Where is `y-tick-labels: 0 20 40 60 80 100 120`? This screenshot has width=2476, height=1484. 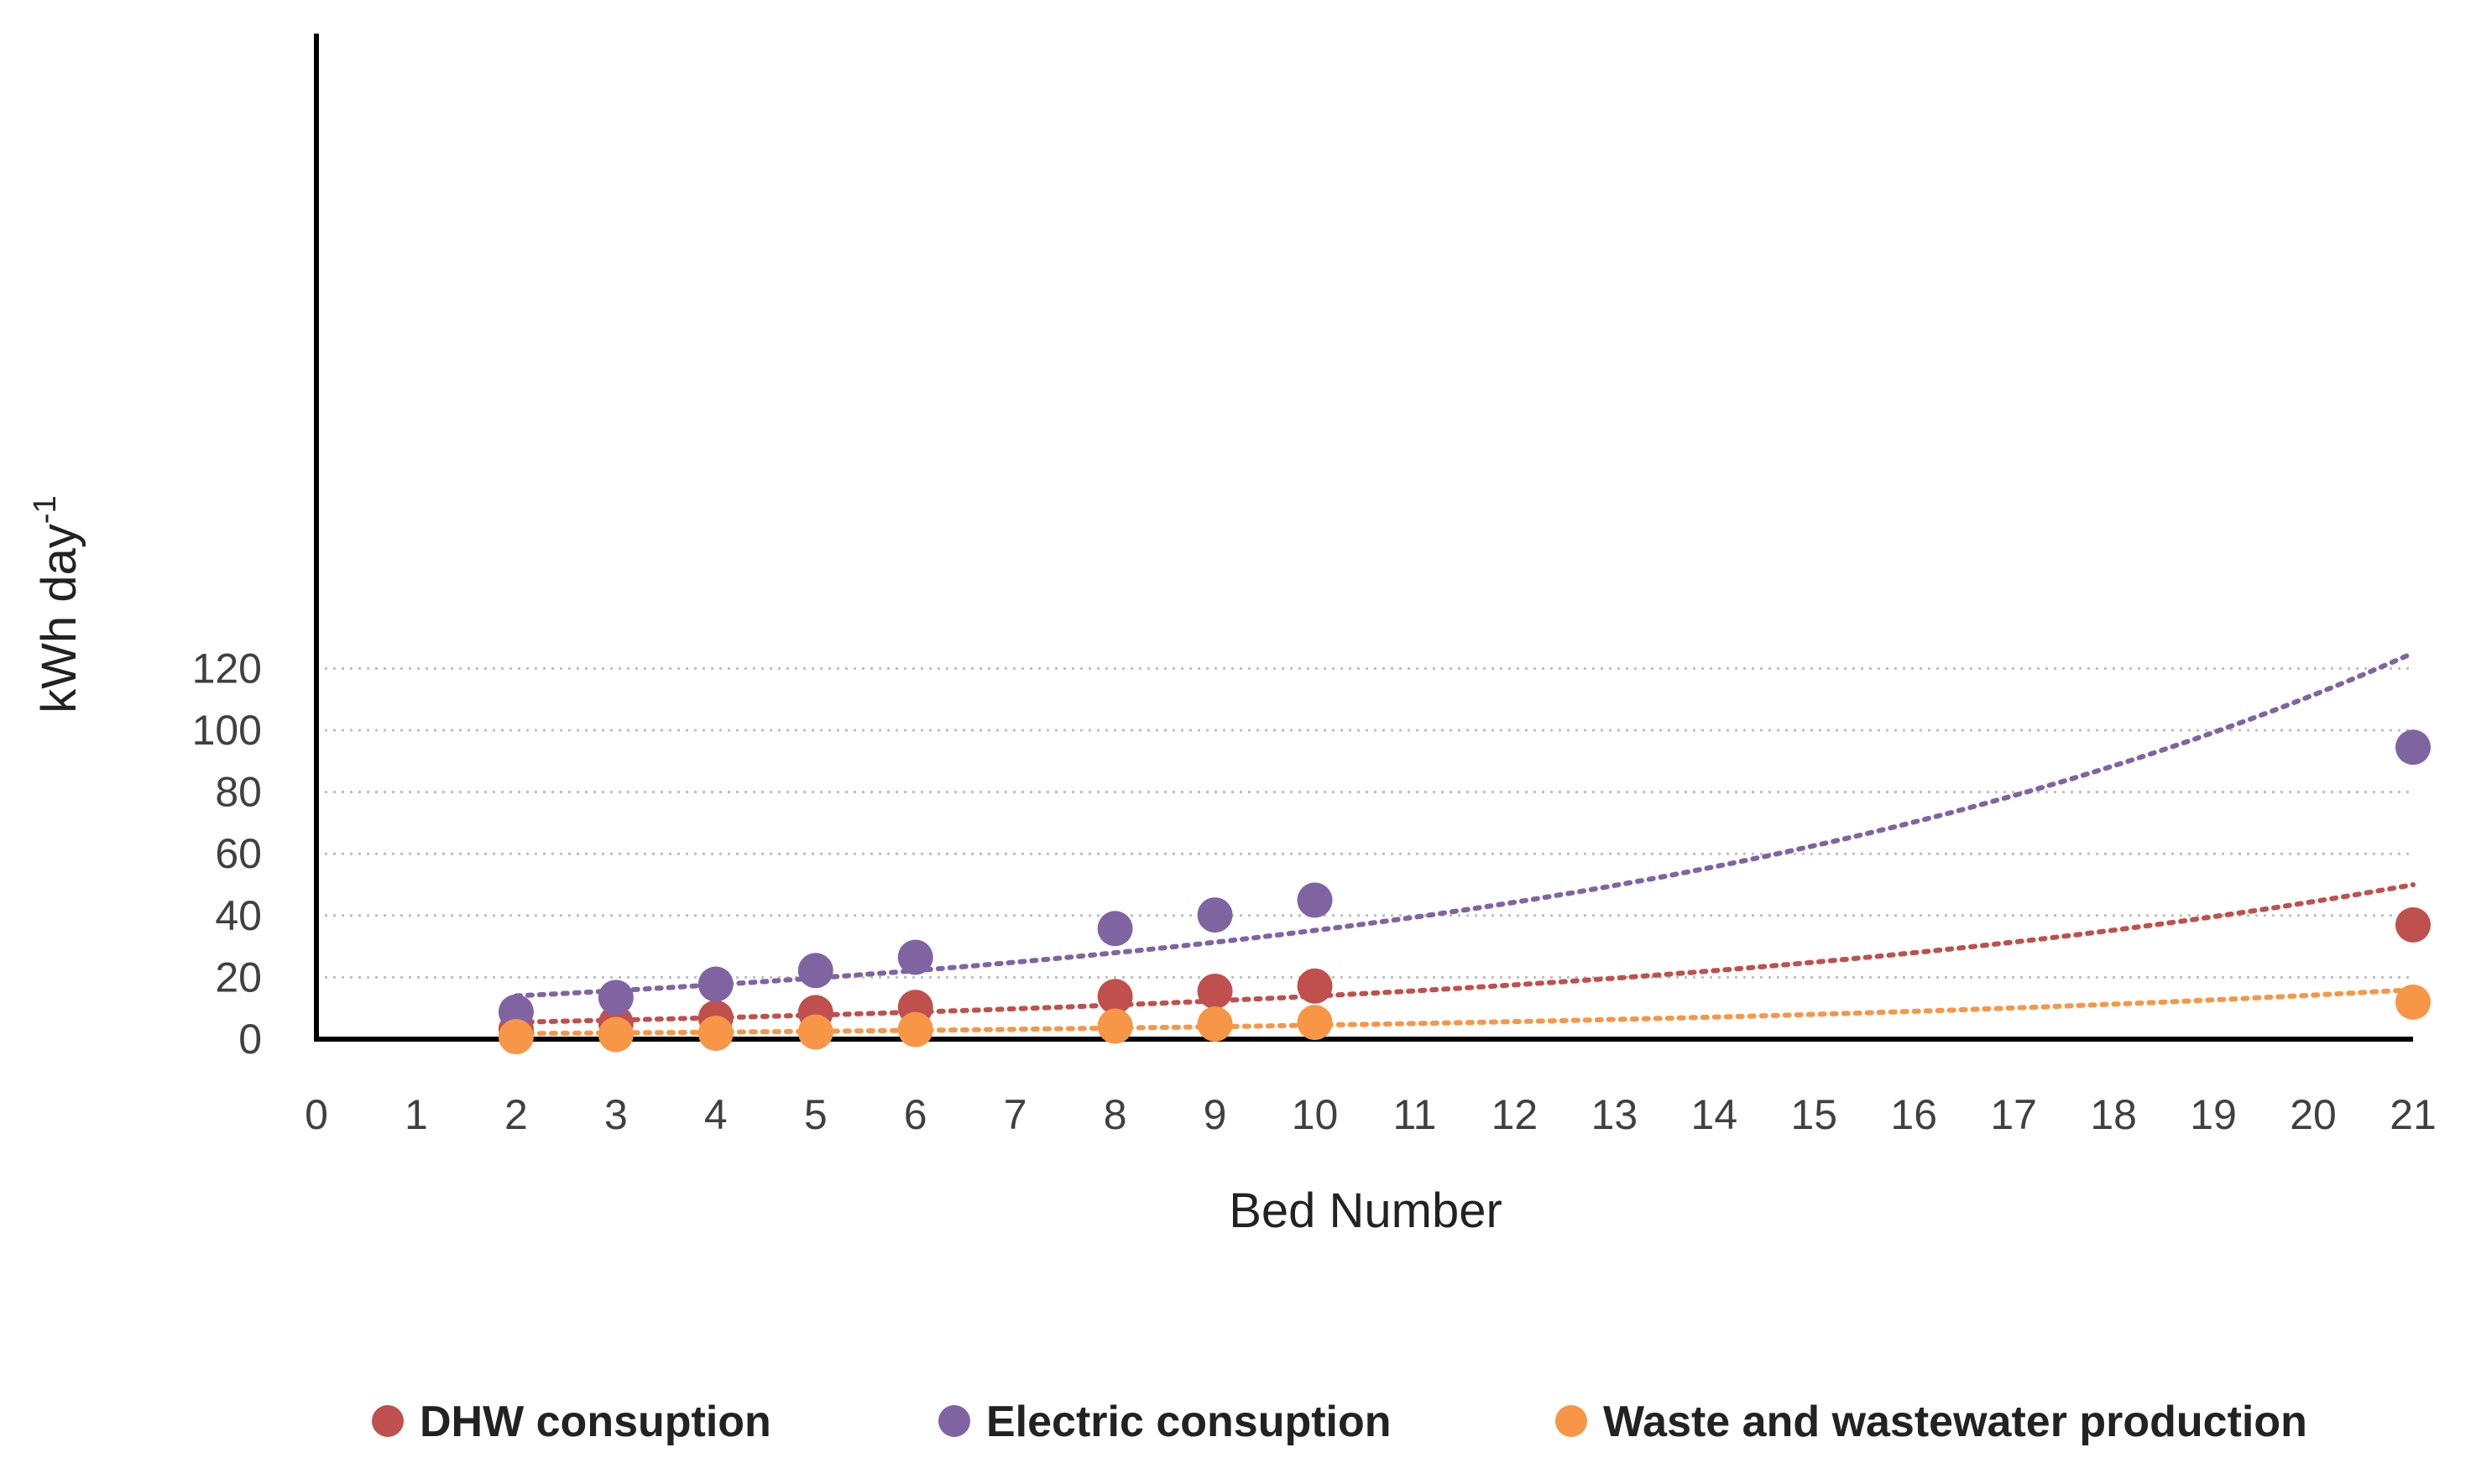 y-tick-labels: 0 20 40 60 80 100 120 is located at coordinates (227, 854).